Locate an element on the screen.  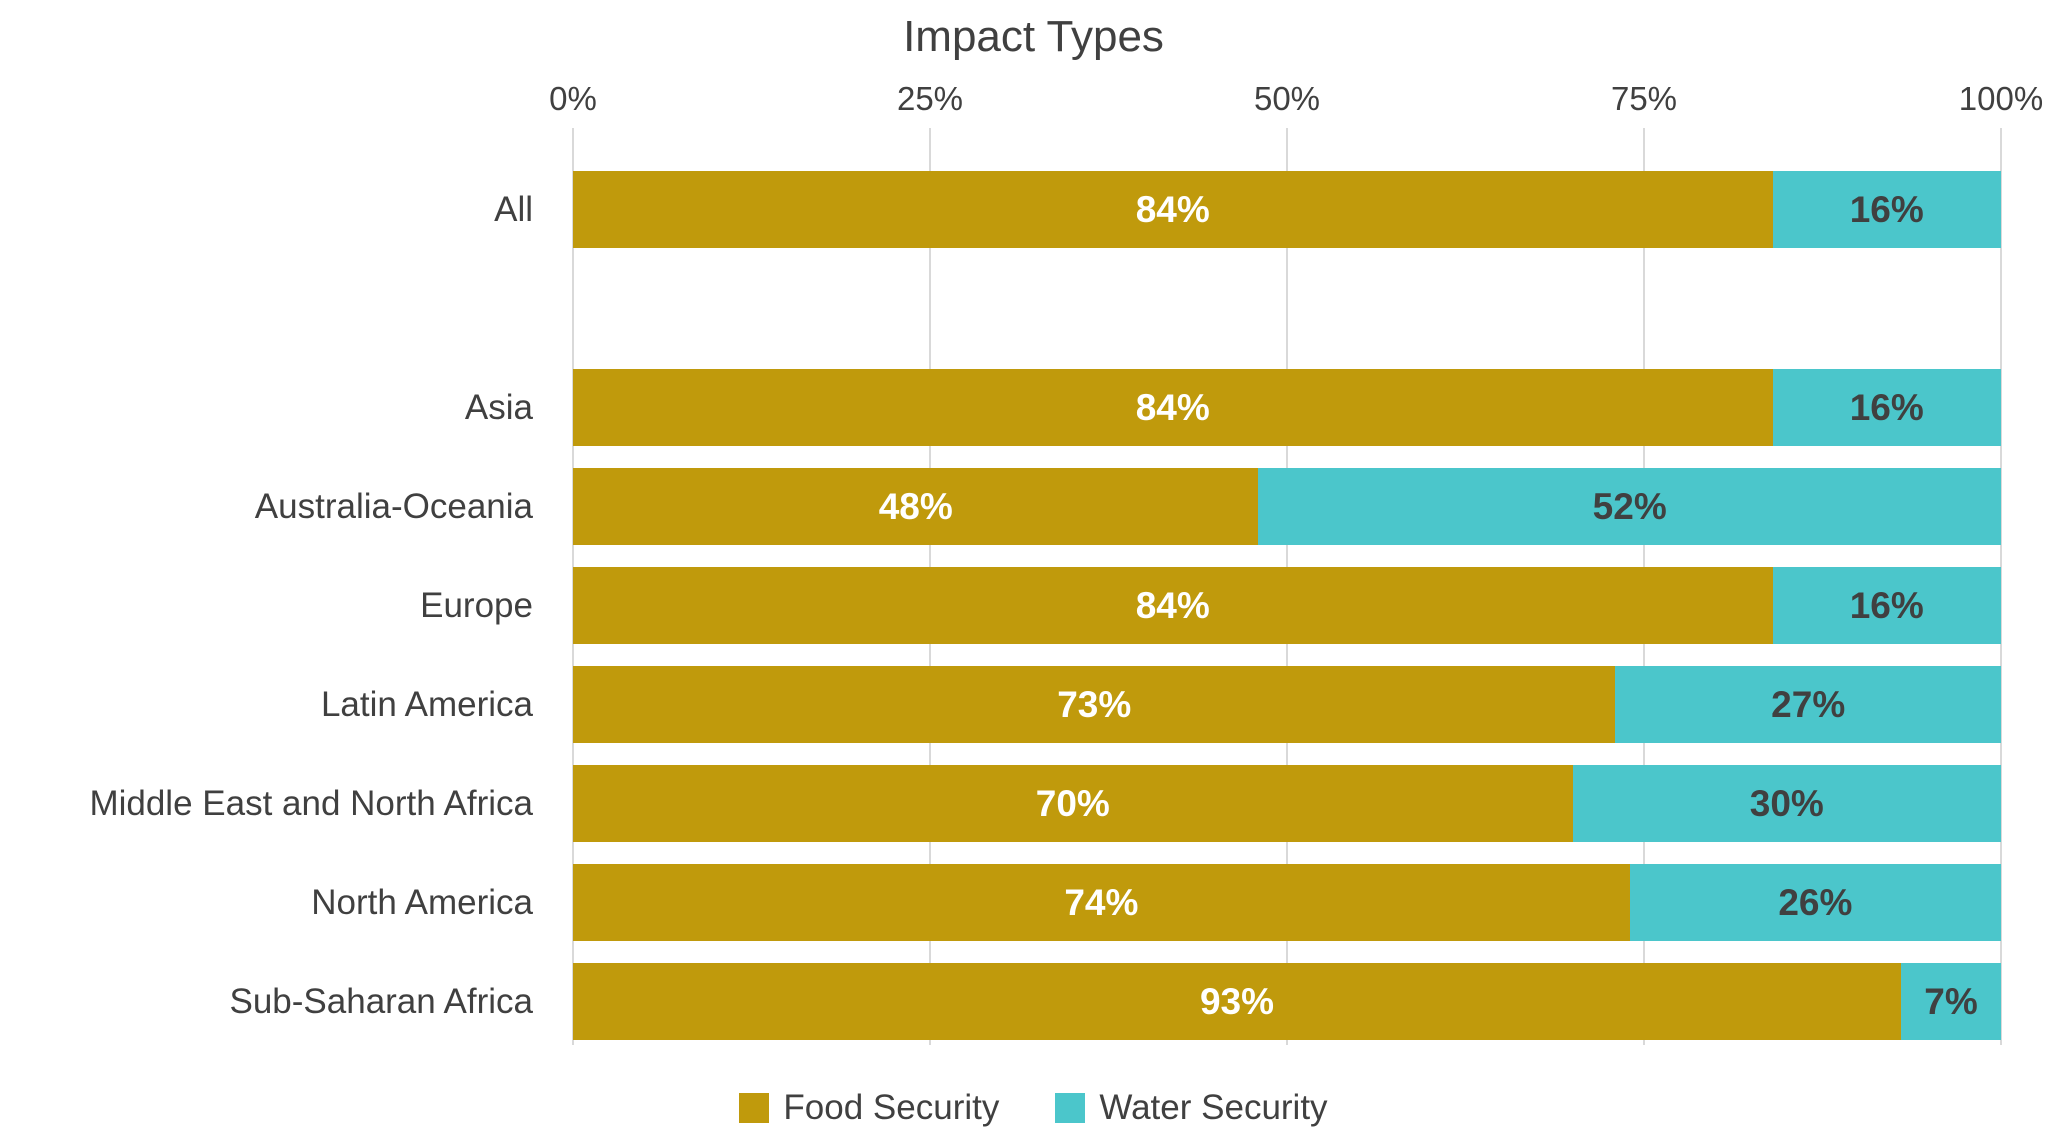
bar-group: 73% 27% is located at coordinates (1287, 704).